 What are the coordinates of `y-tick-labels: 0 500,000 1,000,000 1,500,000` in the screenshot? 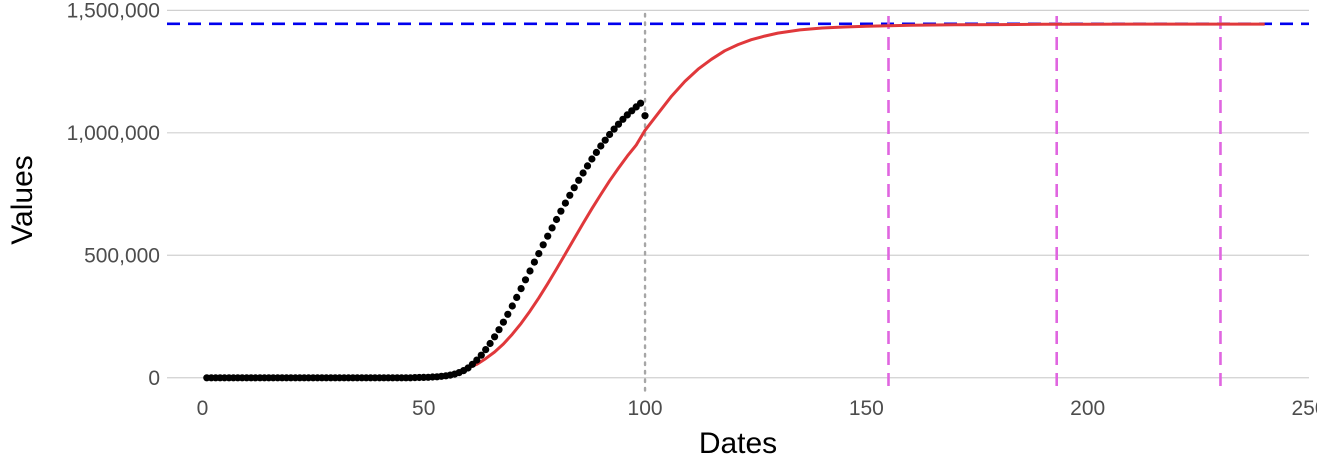 It's located at (113, 195).